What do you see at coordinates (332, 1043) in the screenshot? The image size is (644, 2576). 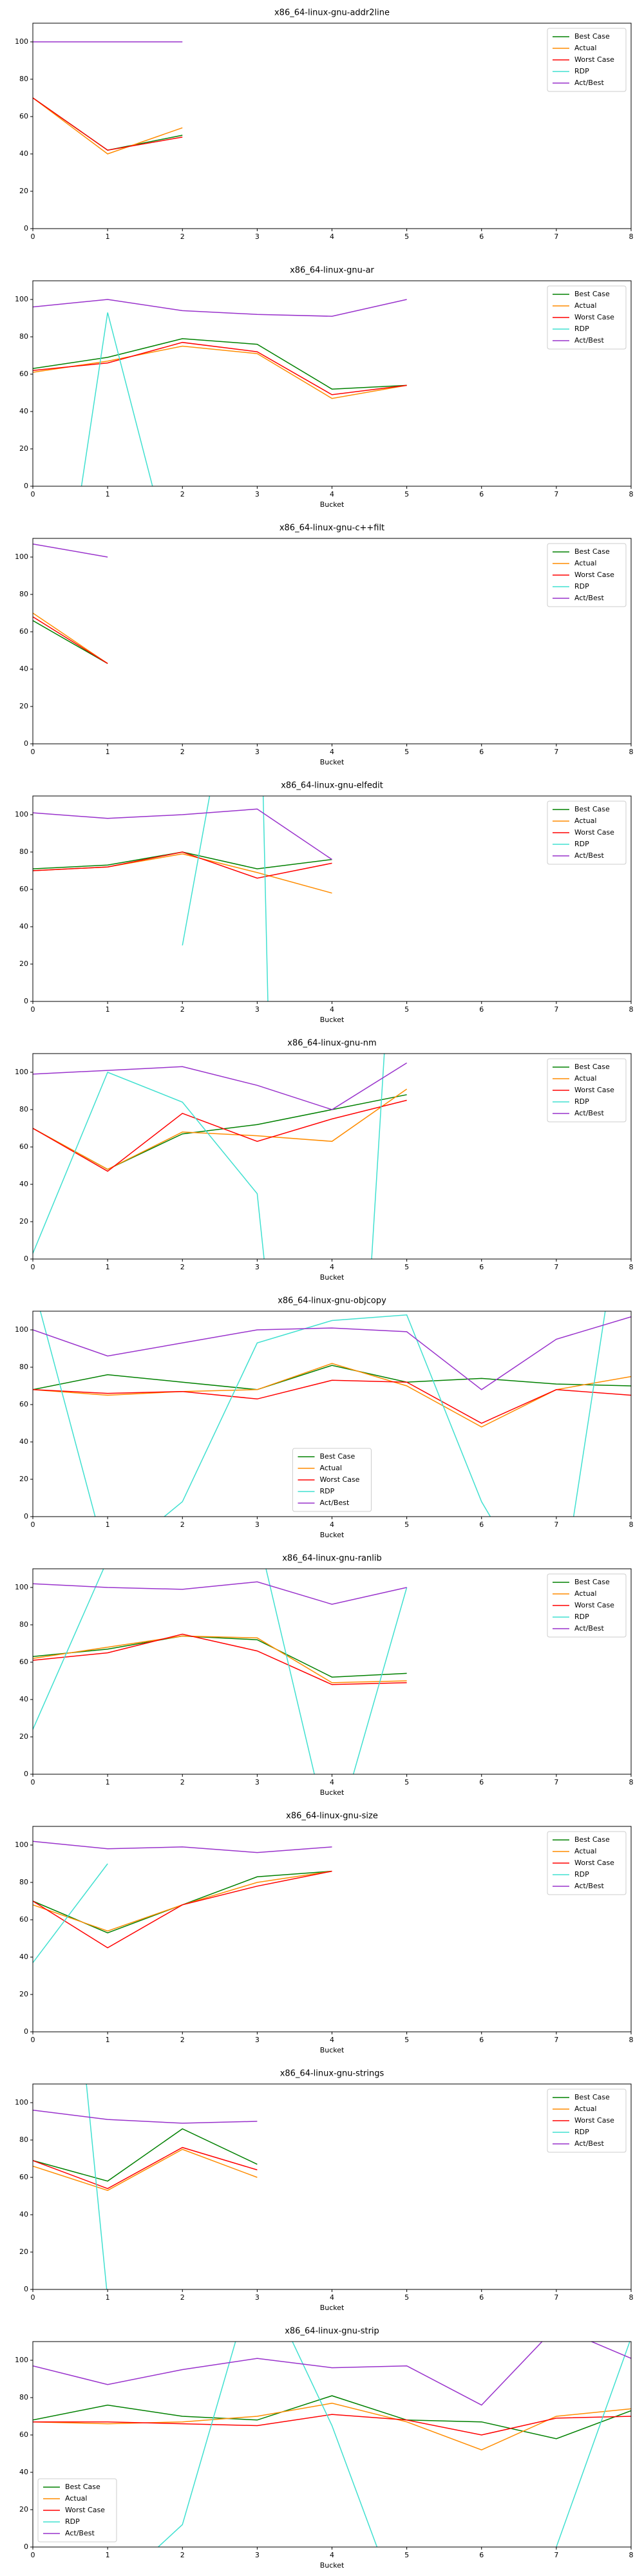 I see `chart-title: x86_64-linux-gnu-nm` at bounding box center [332, 1043].